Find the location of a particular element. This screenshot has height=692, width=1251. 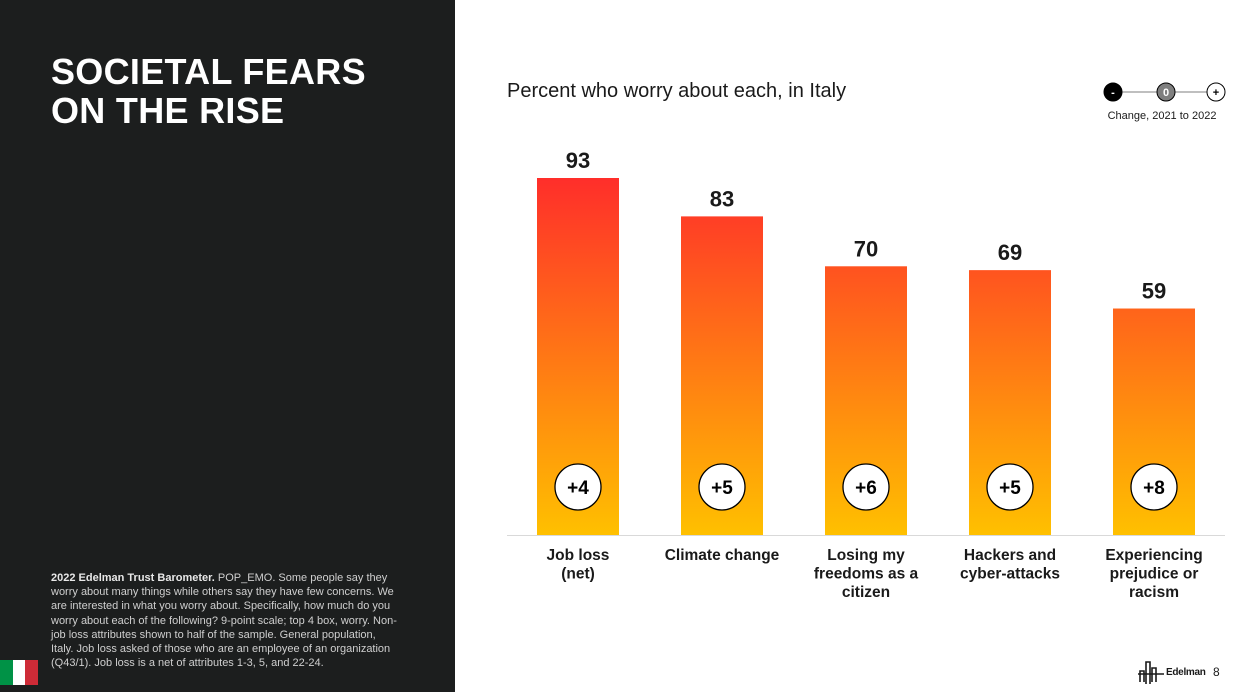

value-label: 70 is located at coordinates (866, 248).